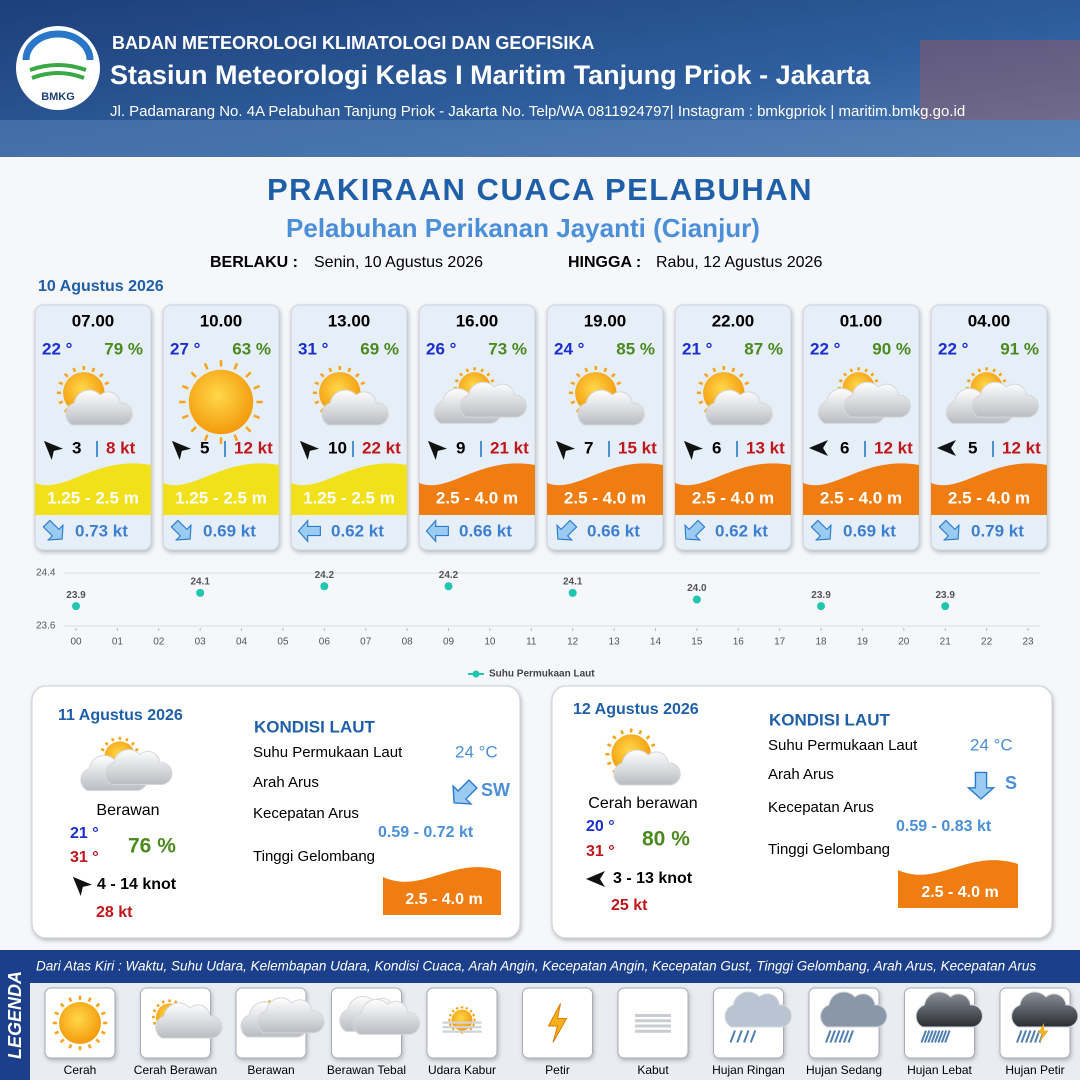 This screenshot has height=1080, width=1080. I want to click on current-speed: 0.62 kt, so click(741, 530).